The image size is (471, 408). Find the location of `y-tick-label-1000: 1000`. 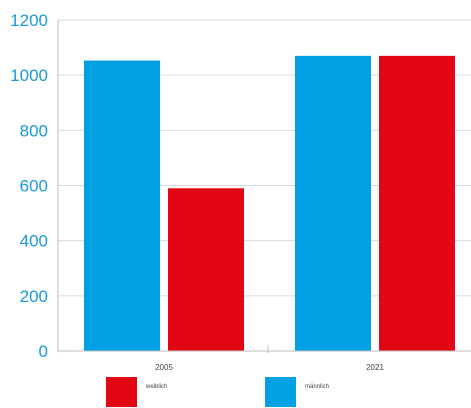

y-tick-label-1000: 1000 is located at coordinates (29, 75).